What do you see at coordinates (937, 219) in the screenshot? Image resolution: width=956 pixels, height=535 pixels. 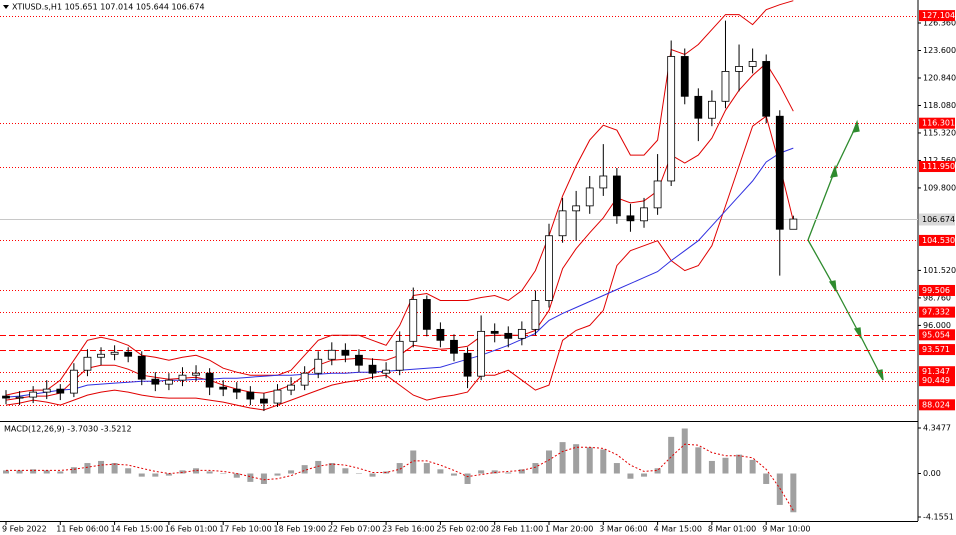 I see `current-price-box` at bounding box center [937, 219].